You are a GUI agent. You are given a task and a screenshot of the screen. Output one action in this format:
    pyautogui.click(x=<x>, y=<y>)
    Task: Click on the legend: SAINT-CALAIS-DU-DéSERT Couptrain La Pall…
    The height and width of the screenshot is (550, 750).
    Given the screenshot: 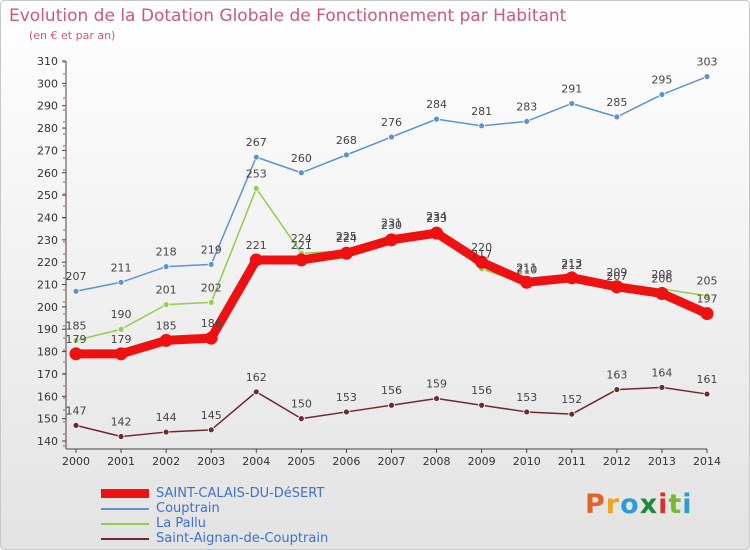 What is the action you would take?
    pyautogui.click(x=251, y=516)
    